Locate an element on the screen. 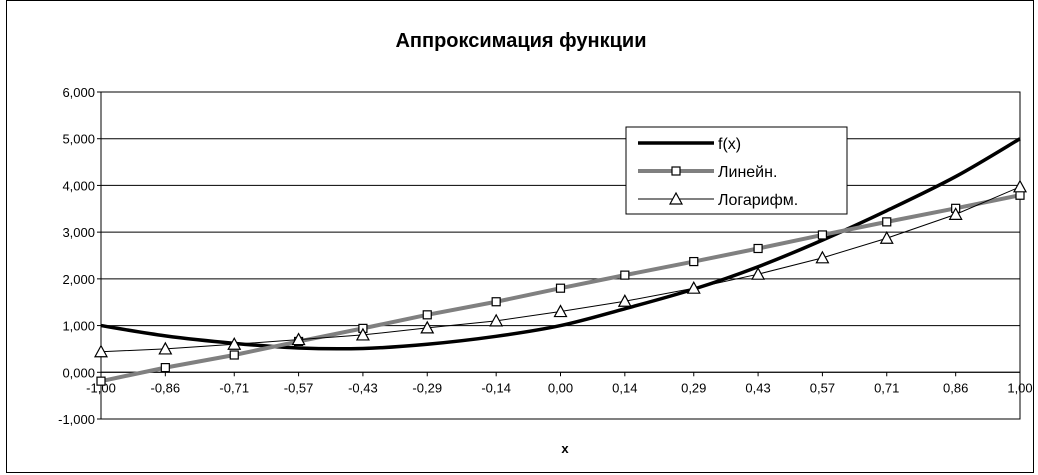 This screenshot has height=475, width=1038. x-tick-label: 0,00 is located at coordinates (560, 387).